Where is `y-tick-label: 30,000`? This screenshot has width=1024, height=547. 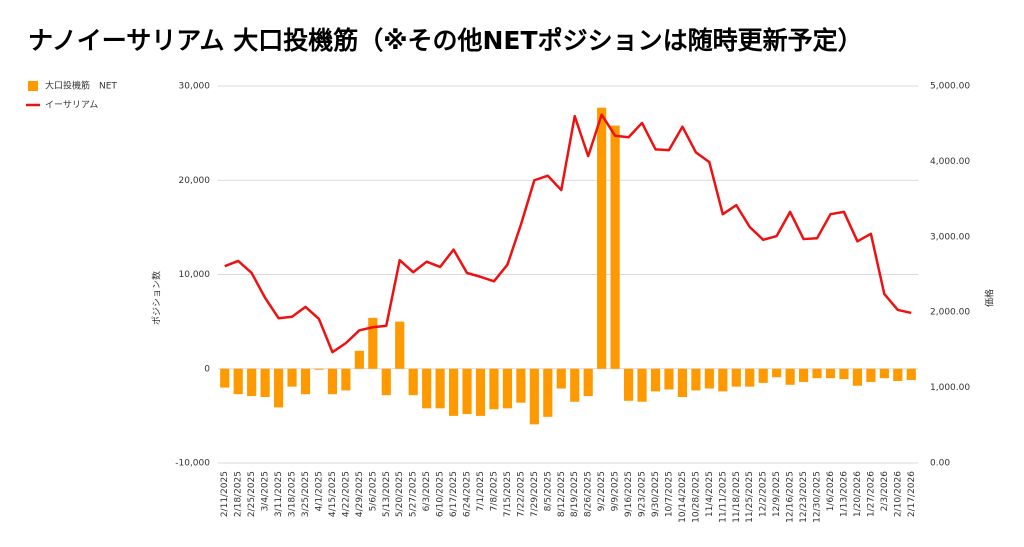 y-tick-label: 30,000 is located at coordinates (195, 87).